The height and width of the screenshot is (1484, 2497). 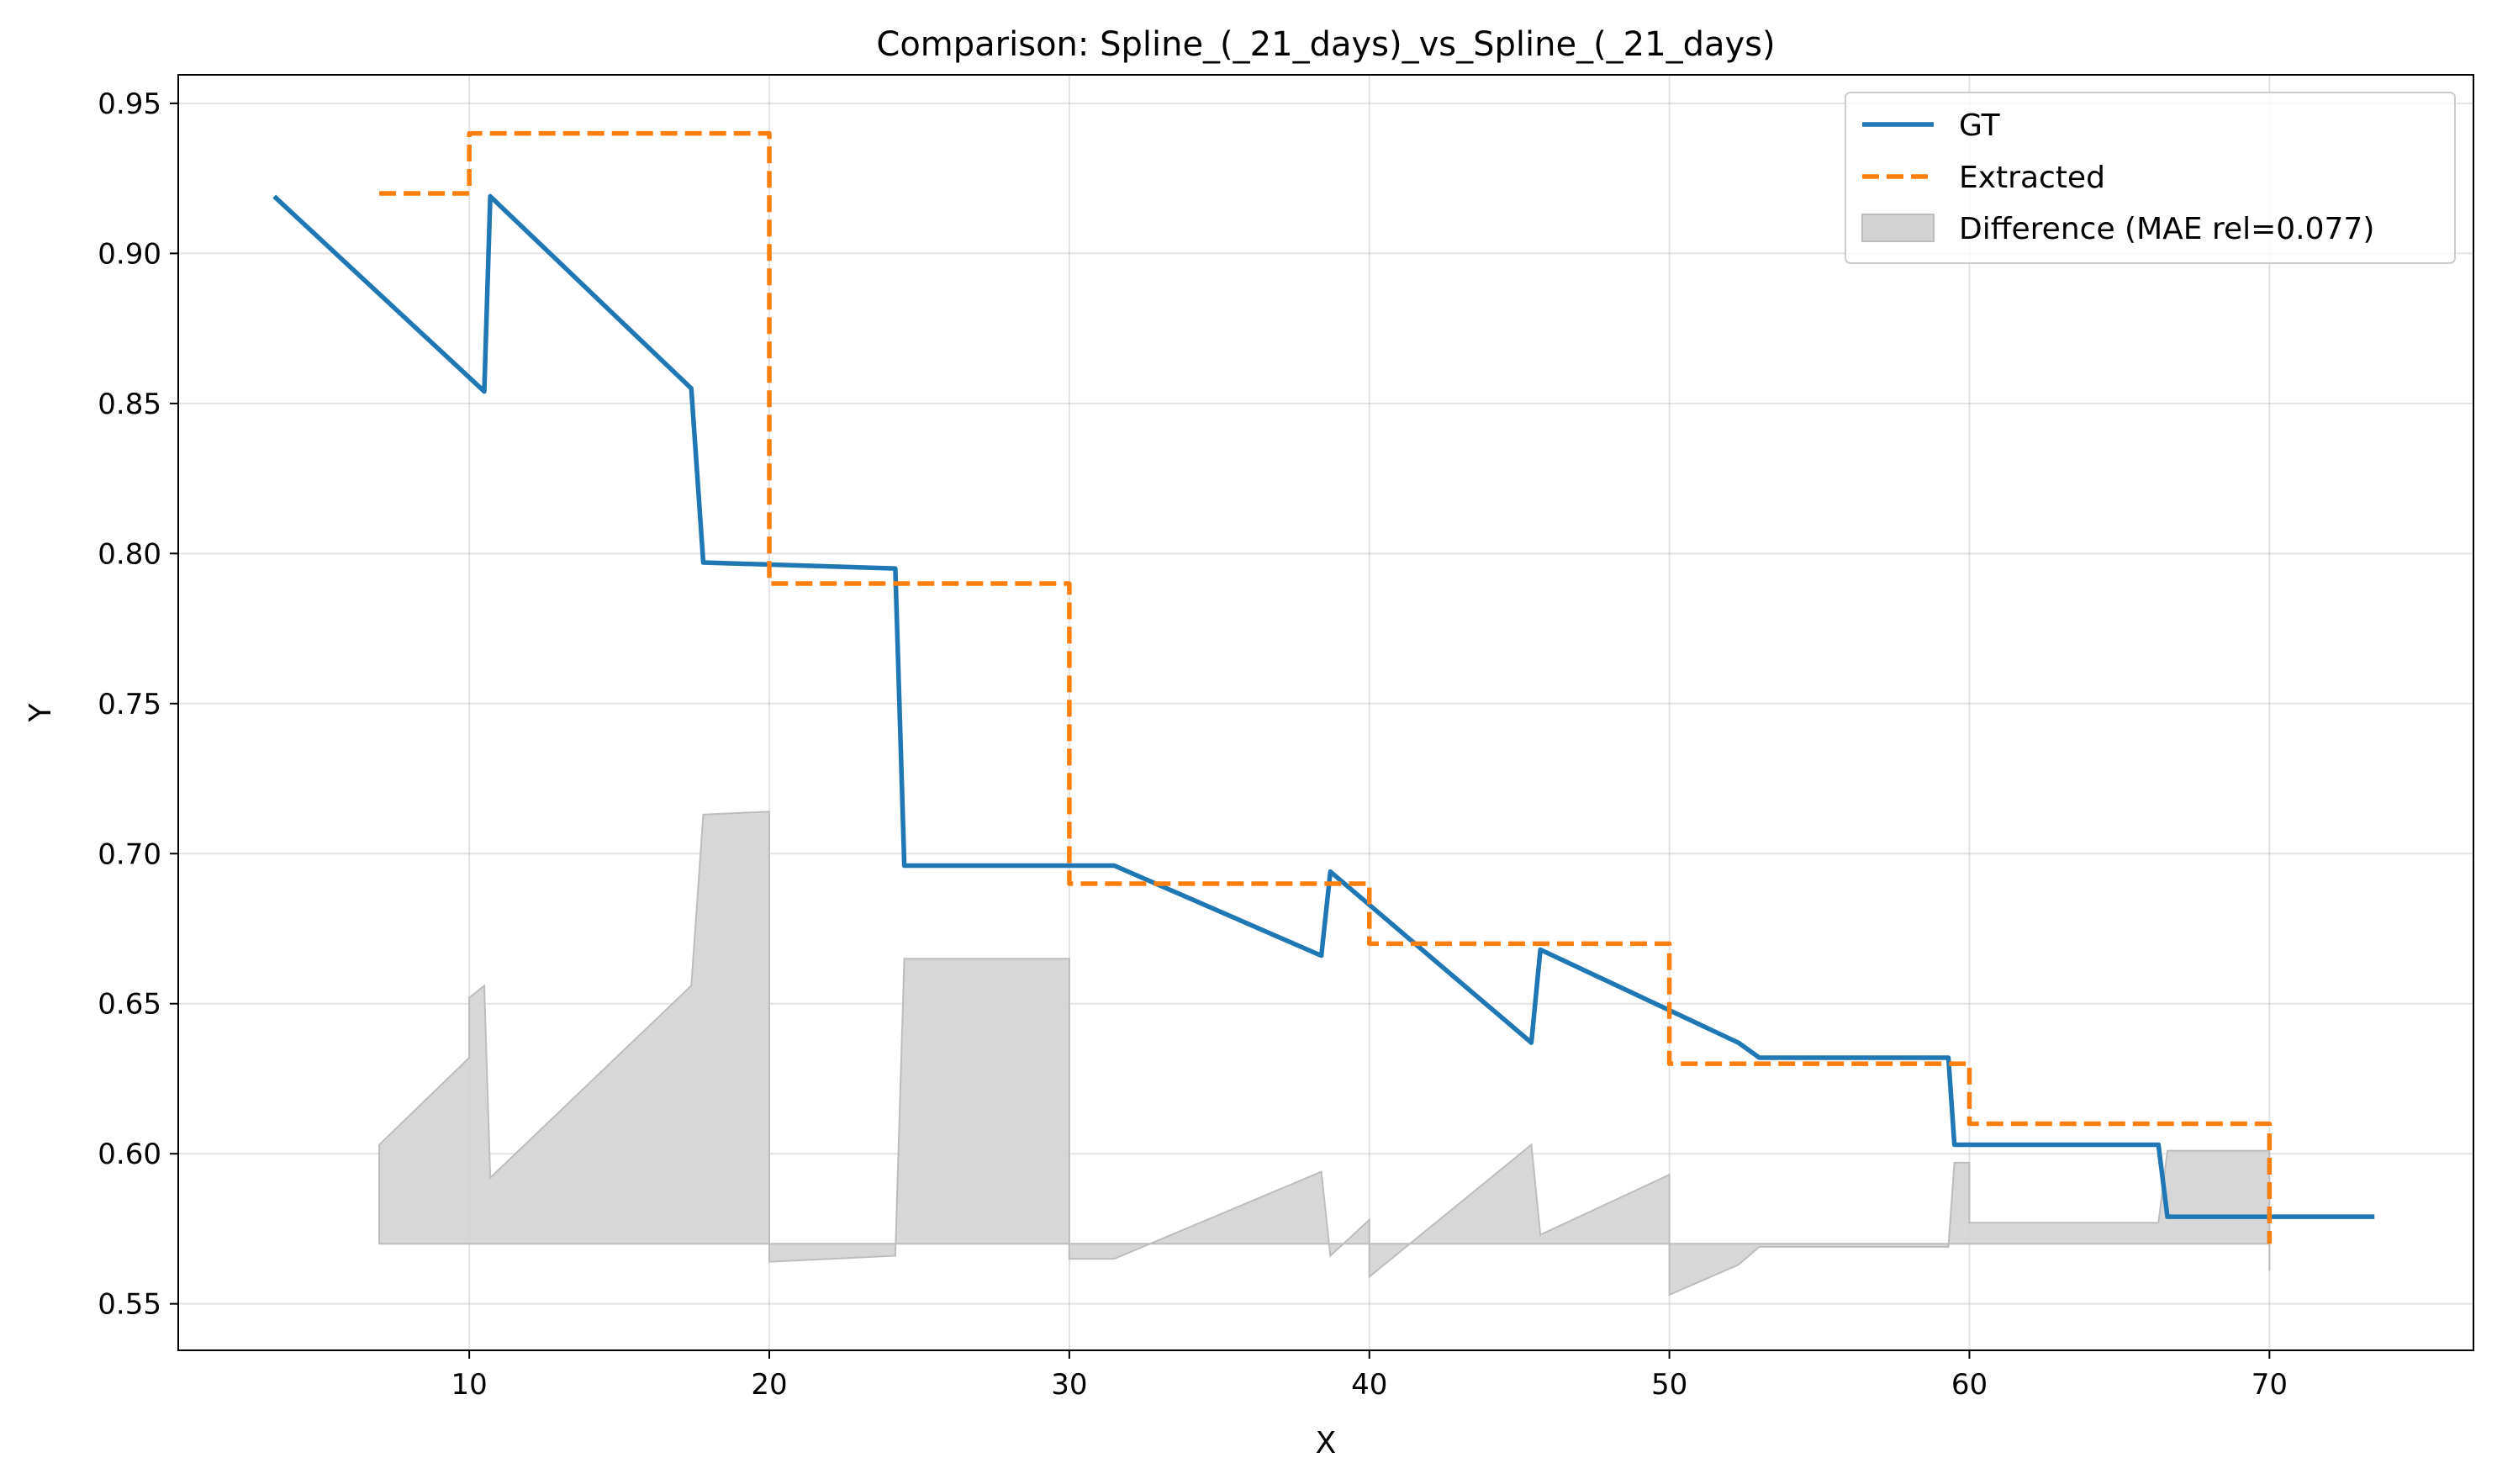 I want to click on legend: GT Extracted Difference (MAE rel=0.077), so click(x=2150, y=178).